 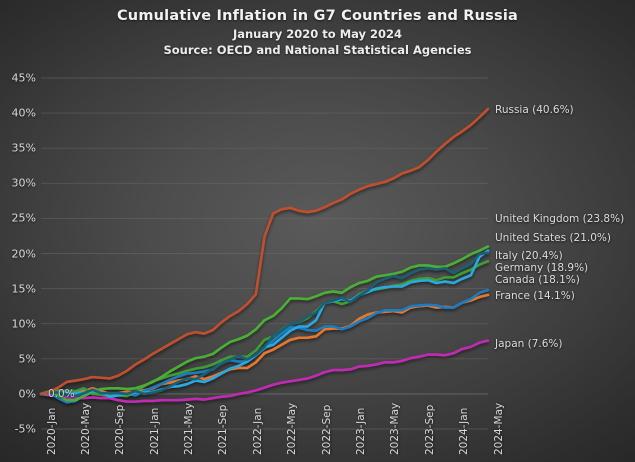 I want to click on x-tick-label: 2024-May, so click(x=498, y=428).